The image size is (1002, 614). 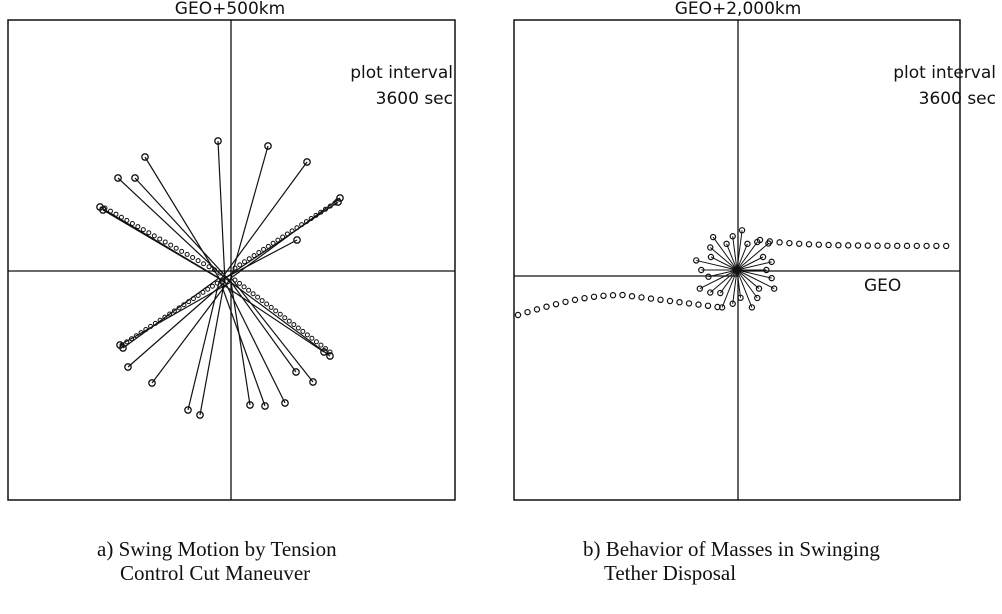 What do you see at coordinates (414, 99) in the screenshot?
I see `annotation: 3600 sec` at bounding box center [414, 99].